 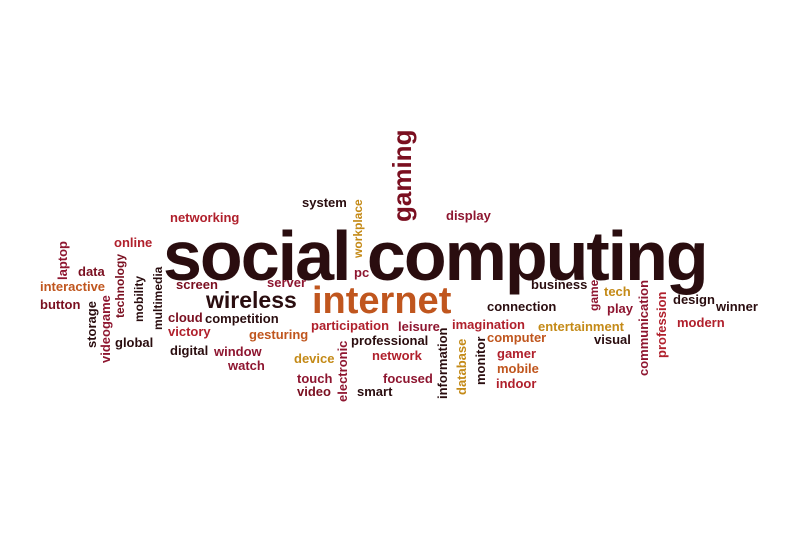 What do you see at coordinates (397, 355) in the screenshot?
I see `word-network: network` at bounding box center [397, 355].